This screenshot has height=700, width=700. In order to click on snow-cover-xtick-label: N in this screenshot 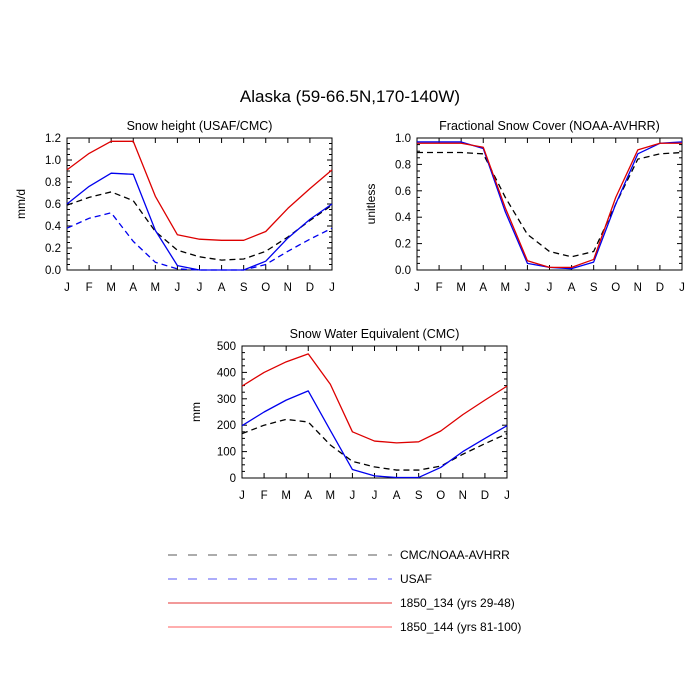, I will do `click(638, 288)`.